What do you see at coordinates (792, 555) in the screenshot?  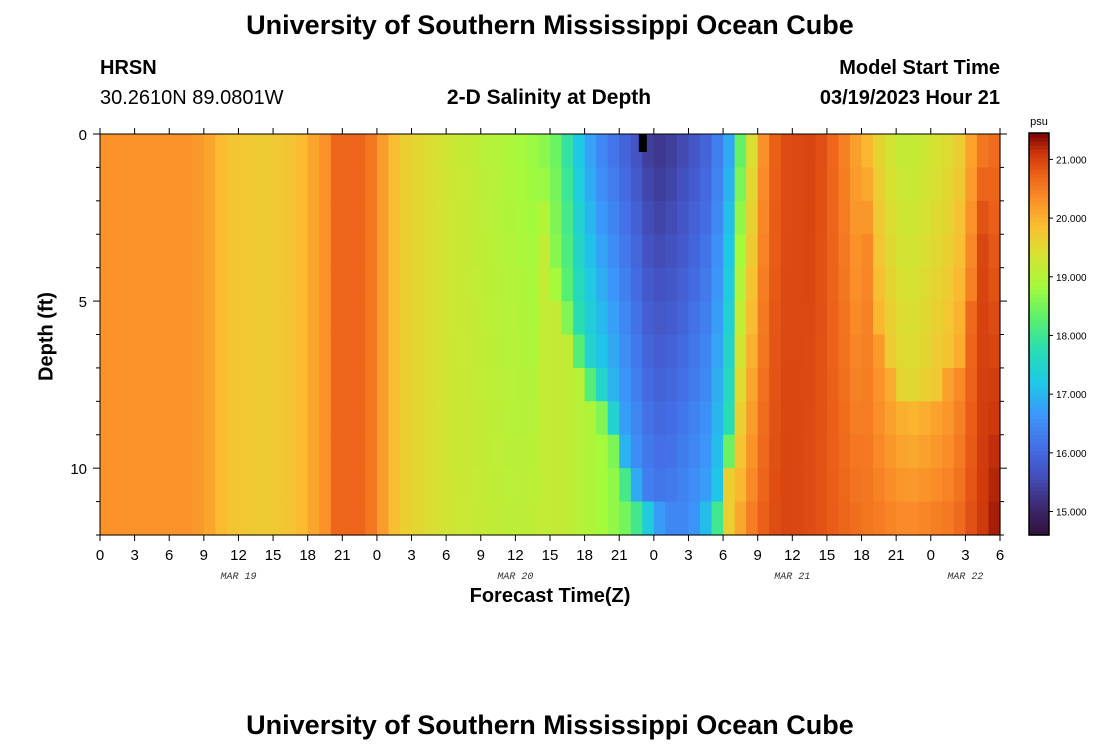 I see `x-tick-label: 12` at bounding box center [792, 555].